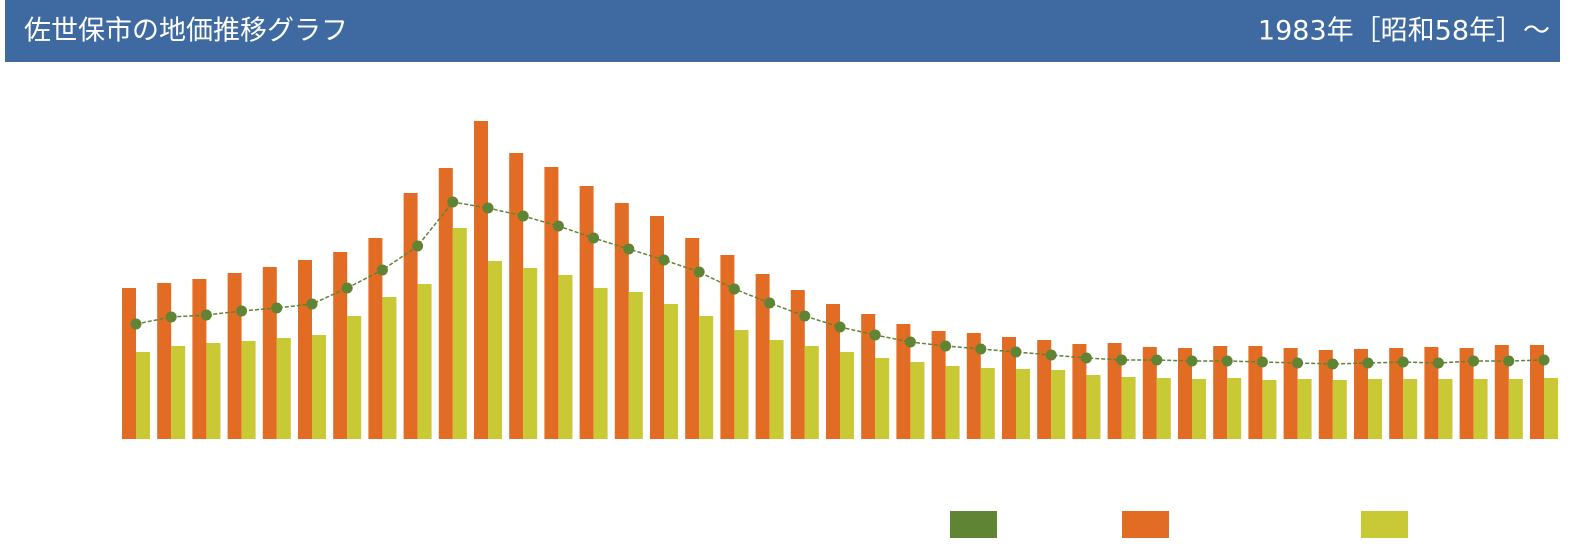 The image size is (1580, 554). I want to click on chart-subtitle: 1983年［昭和58年］～, so click(1404, 31).